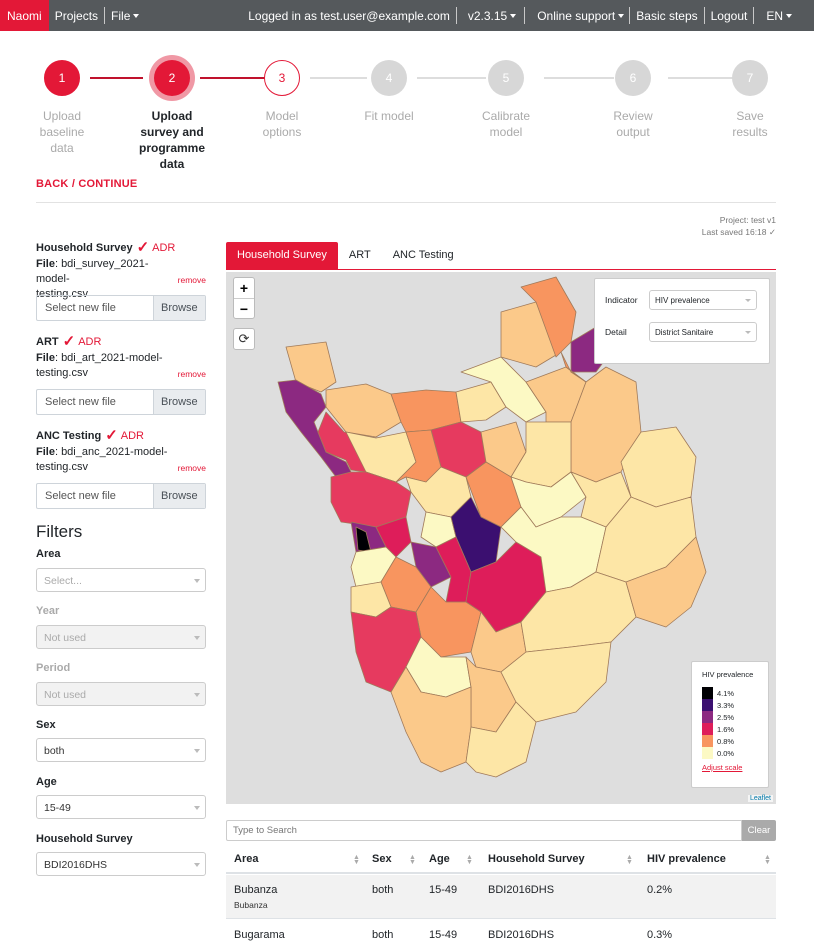 This screenshot has width=814, height=947. I want to click on file-menu: File, so click(125, 16).